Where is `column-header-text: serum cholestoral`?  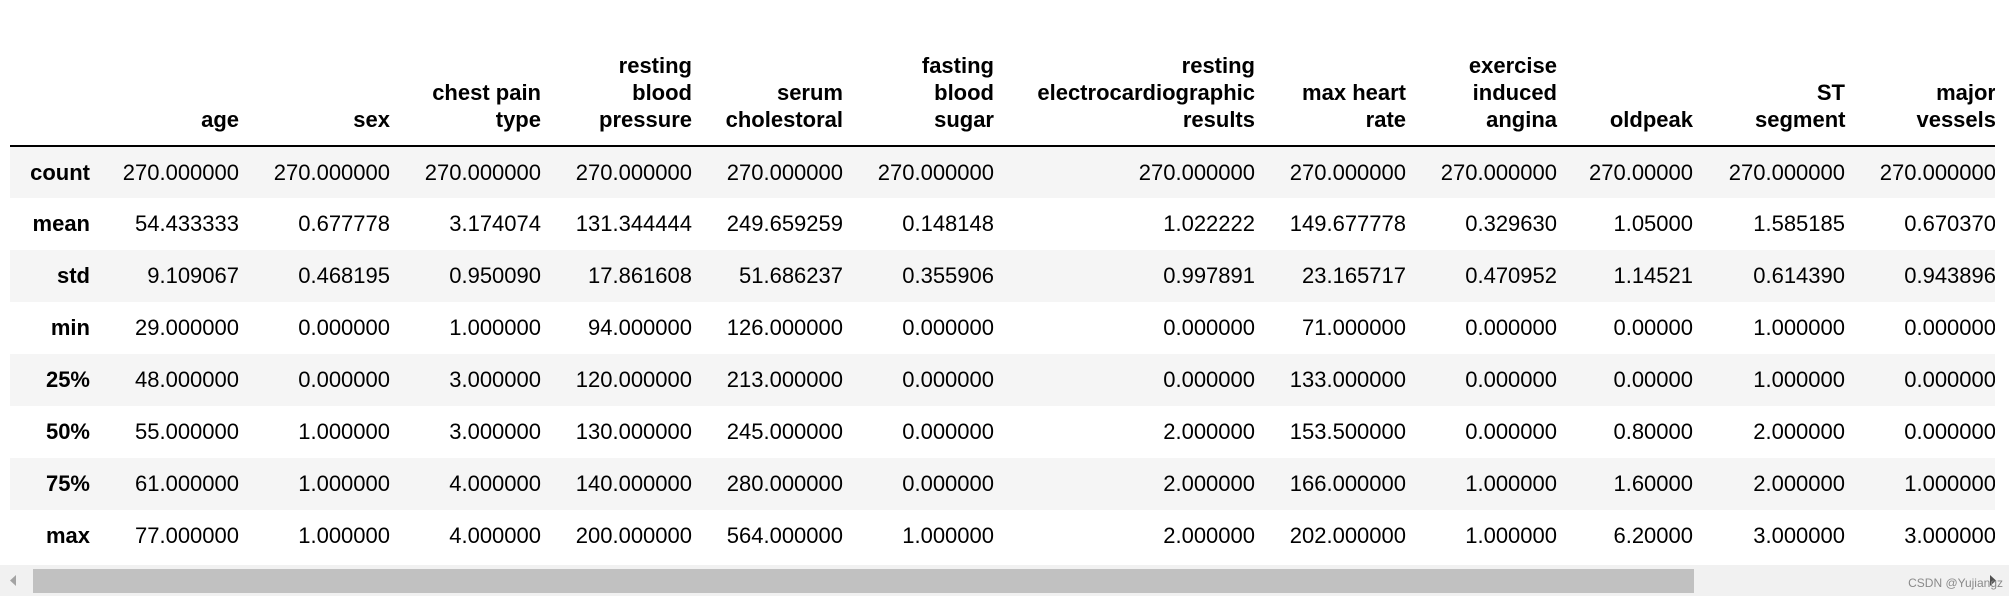 column-header-text: serum cholestoral is located at coordinates (784, 106).